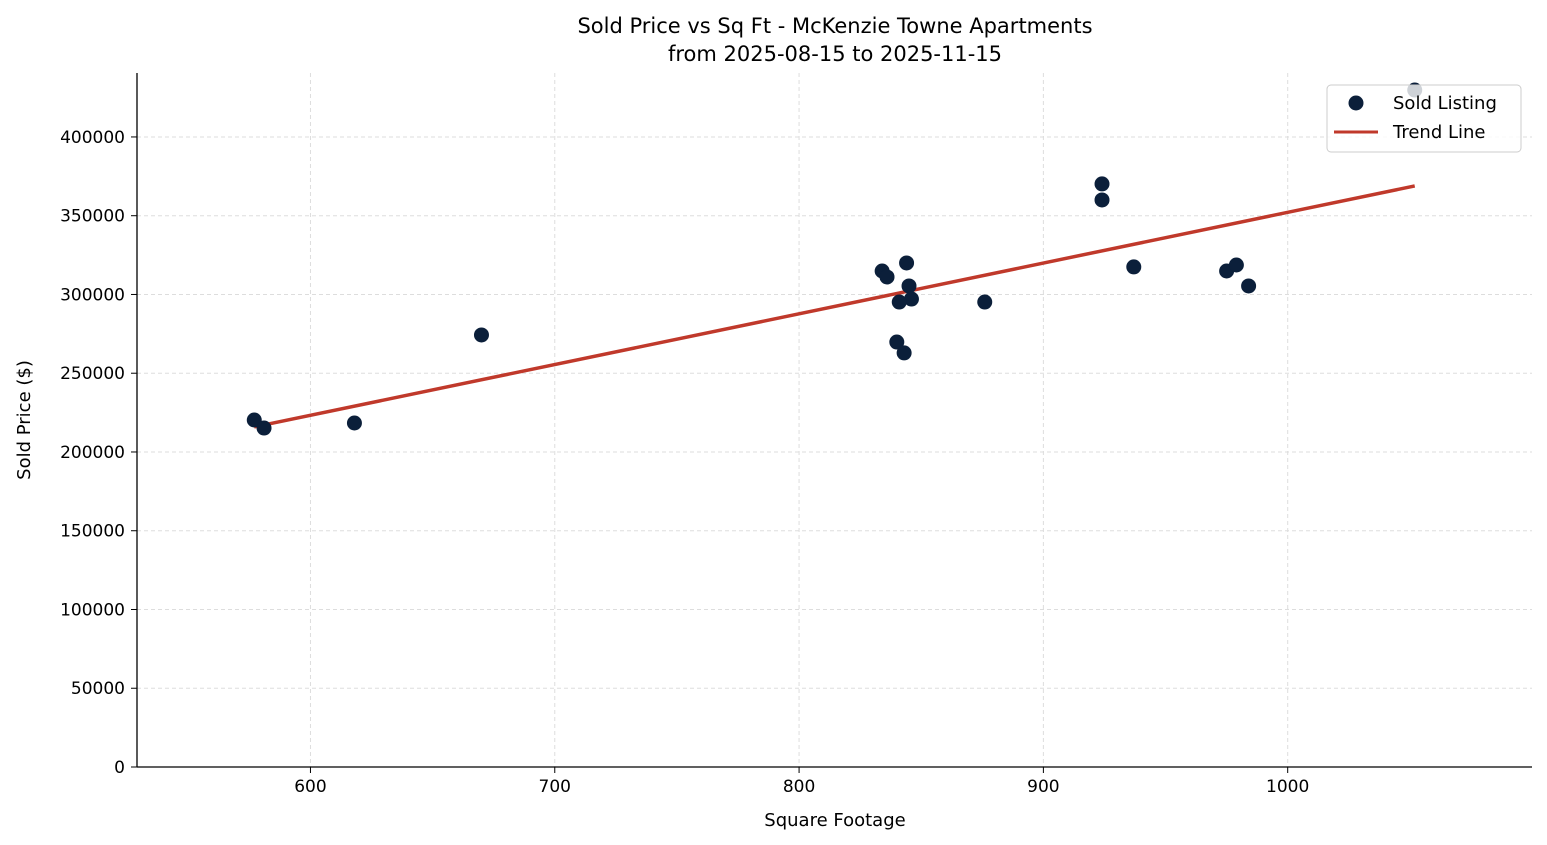  Describe the element at coordinates (835, 54) in the screenshot. I see `chart-subtitle: from 2025-08-15 to 2025-11-15` at that location.